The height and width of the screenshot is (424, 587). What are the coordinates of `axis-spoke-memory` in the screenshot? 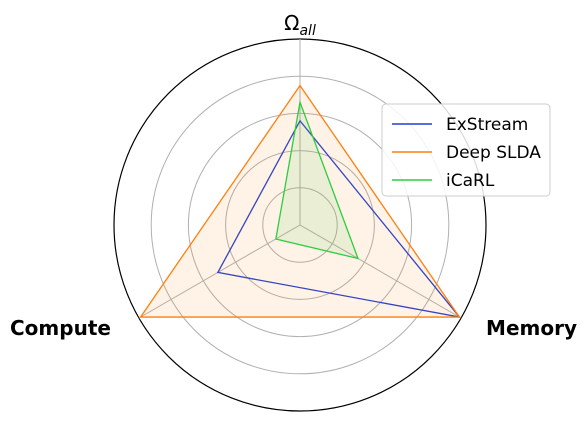 It's located at (380, 271).